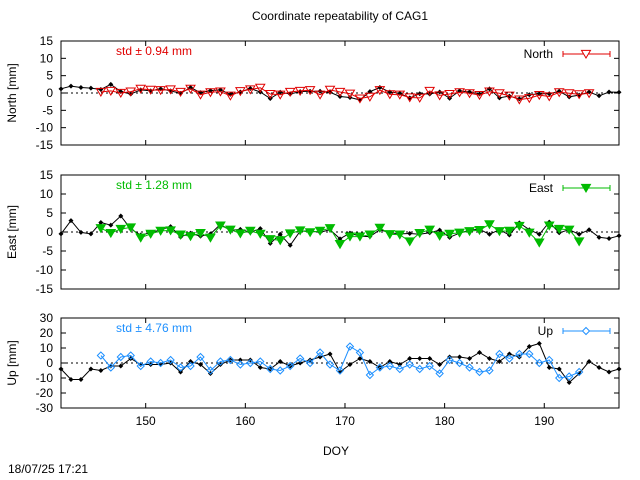 The height and width of the screenshot is (480, 640). I want to click on up-legend-label: Up, so click(546, 331).